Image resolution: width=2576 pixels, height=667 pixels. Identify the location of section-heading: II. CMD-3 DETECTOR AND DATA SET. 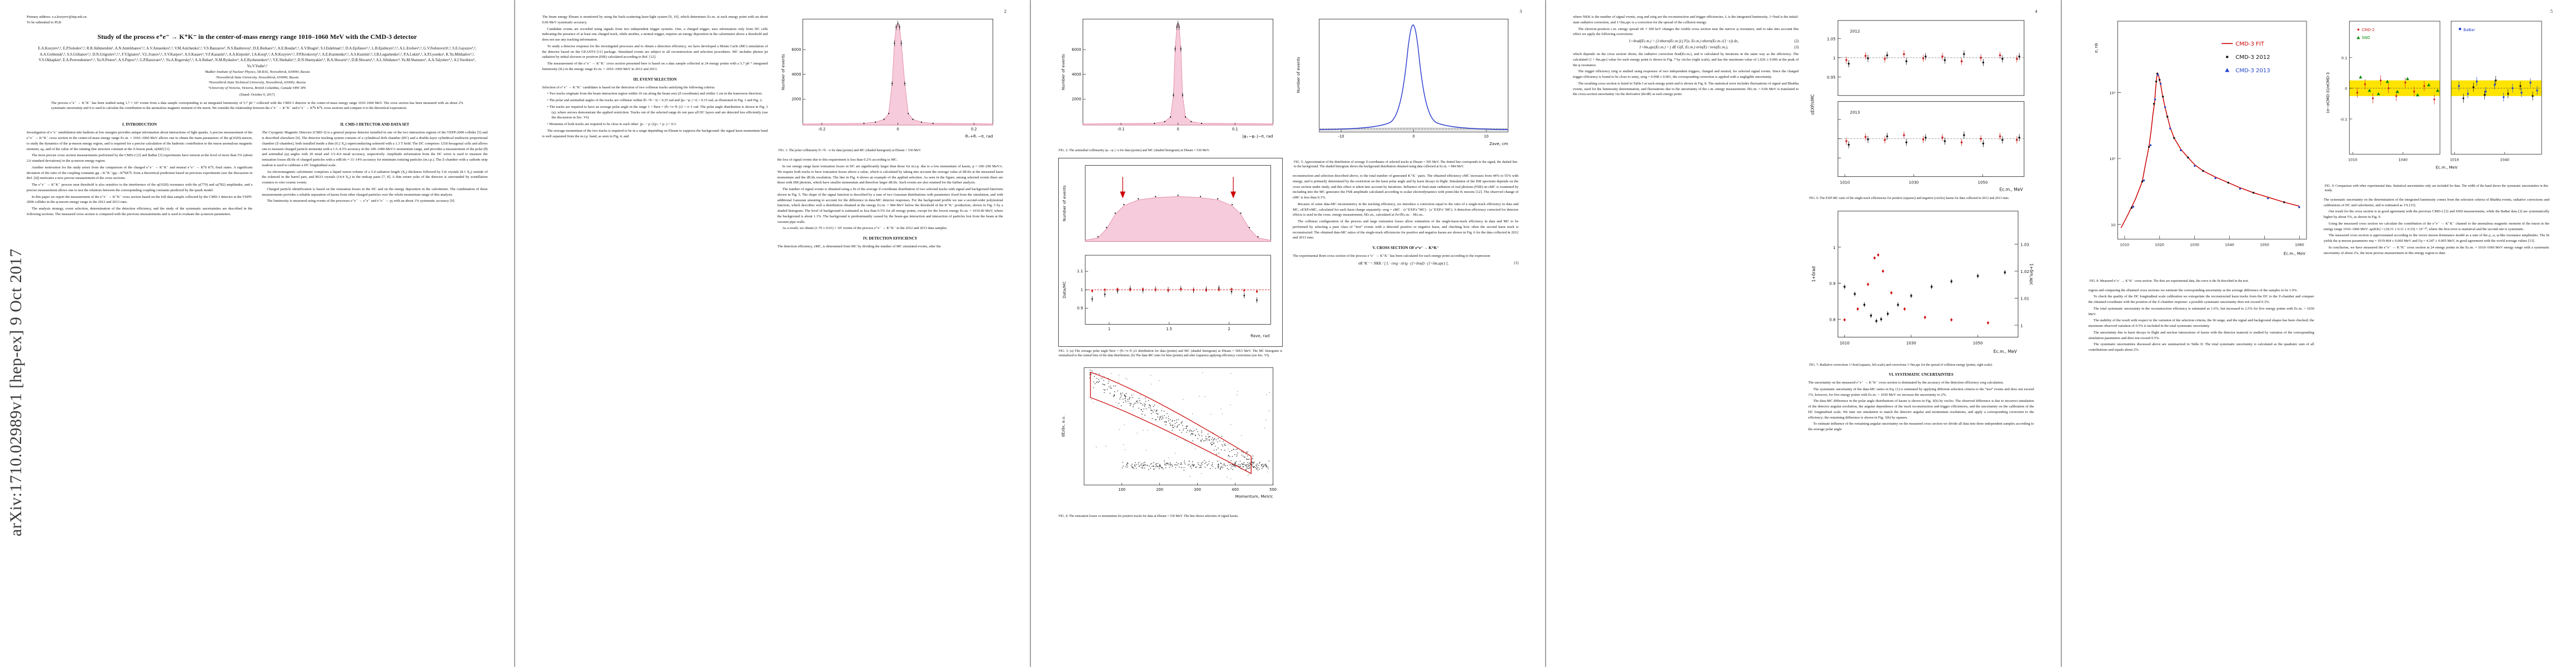
(375, 124).